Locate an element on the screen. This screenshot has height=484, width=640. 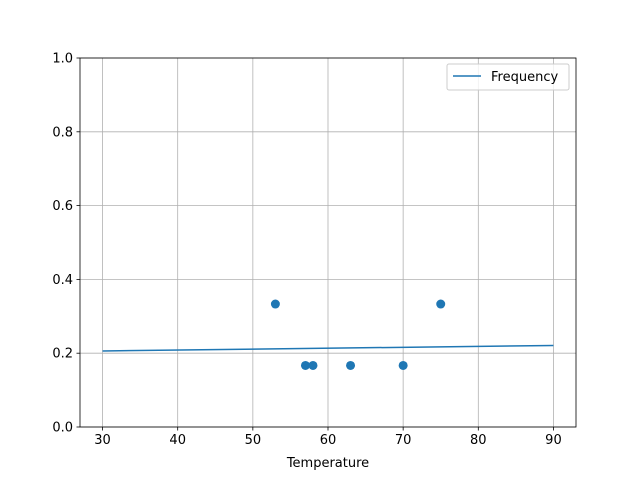
y-tick-label: 0.0 is located at coordinates (62, 428).